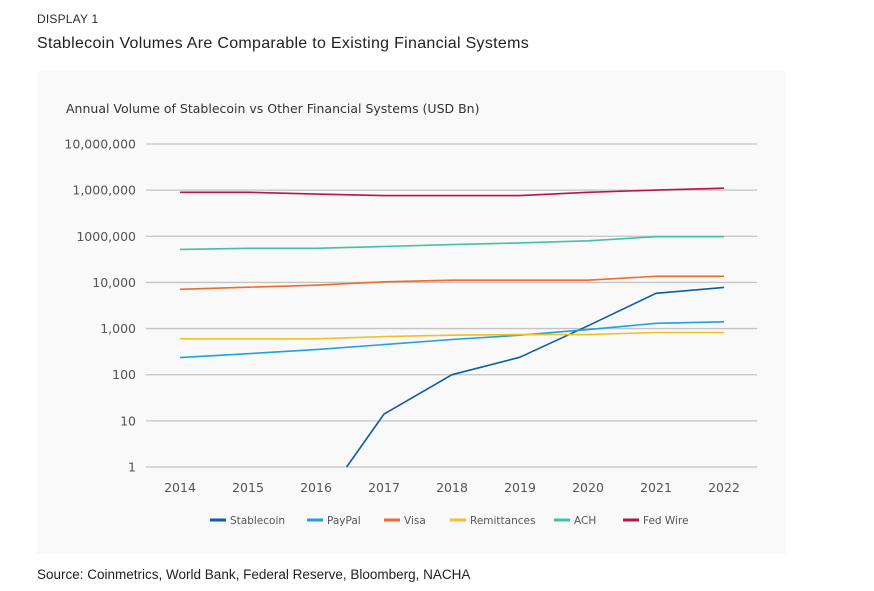 The height and width of the screenshot is (591, 874). I want to click on x-tick-label: 2015, so click(248, 487).